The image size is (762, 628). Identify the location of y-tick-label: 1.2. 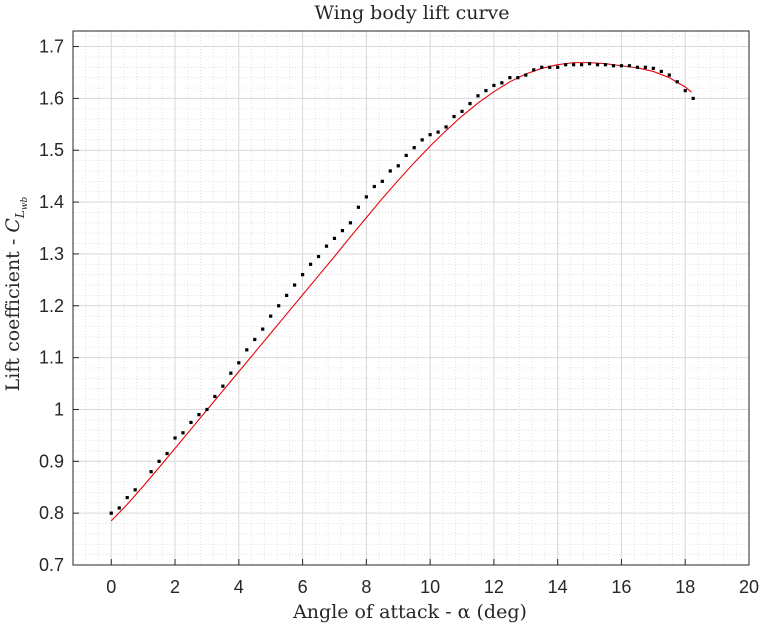
(51, 306).